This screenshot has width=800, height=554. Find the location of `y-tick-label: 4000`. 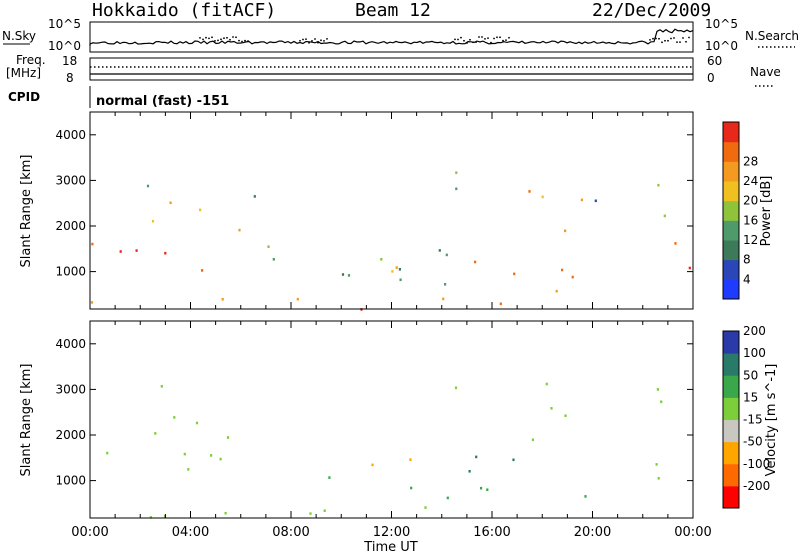

y-tick-label: 4000 is located at coordinates (70, 135).